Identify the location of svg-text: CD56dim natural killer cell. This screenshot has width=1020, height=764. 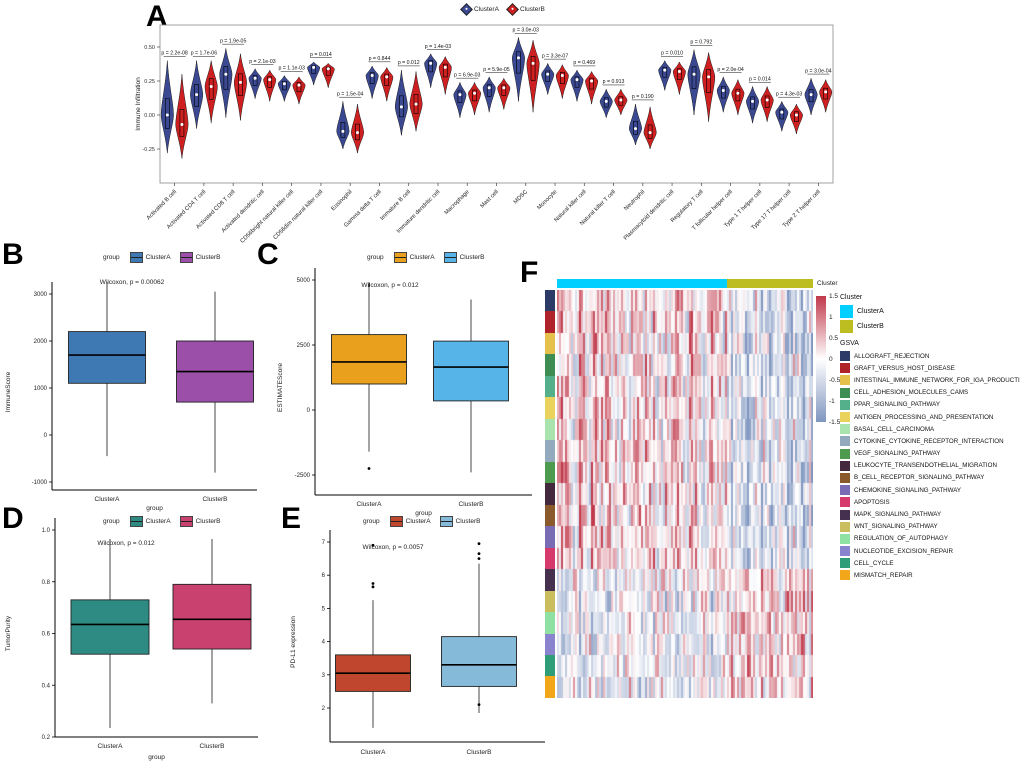
(298, 215).